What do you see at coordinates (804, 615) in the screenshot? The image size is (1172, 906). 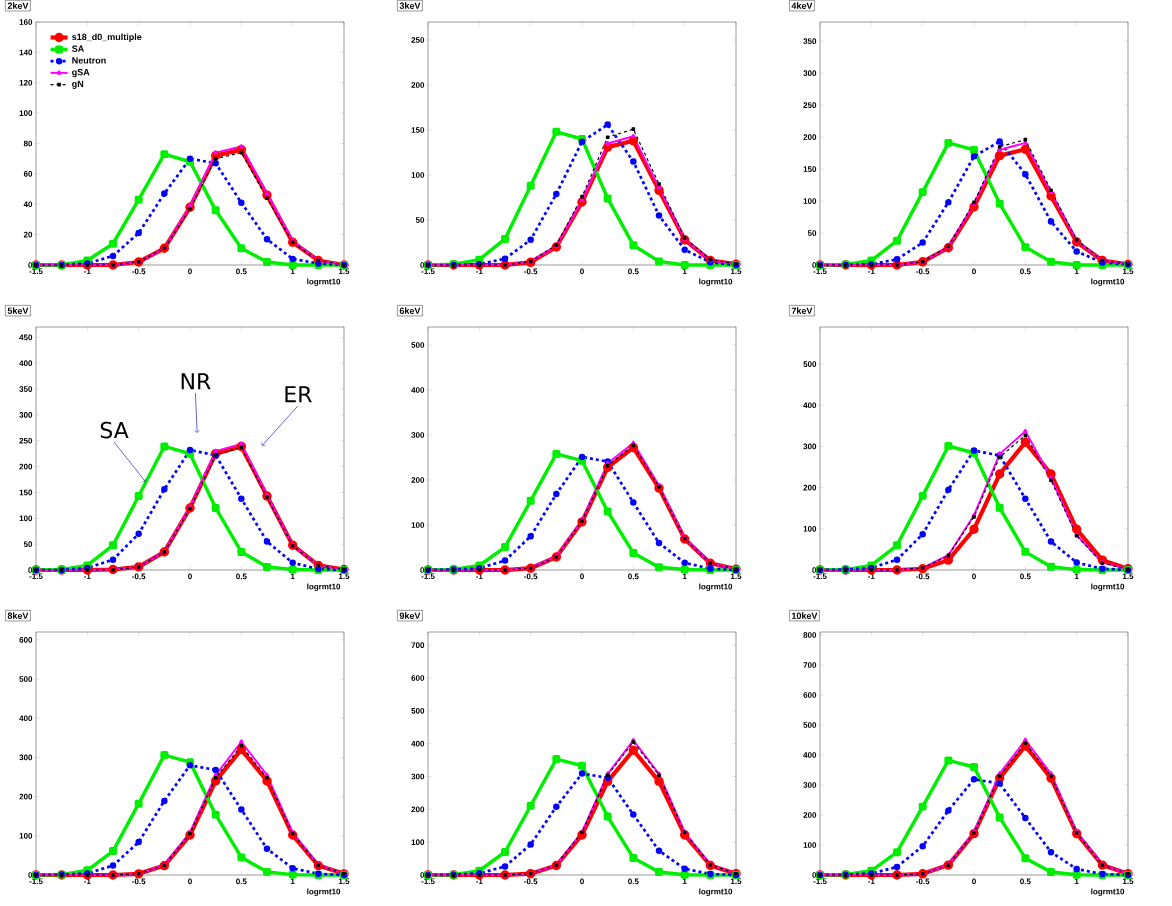 I see `chart-title: 10keV` at bounding box center [804, 615].